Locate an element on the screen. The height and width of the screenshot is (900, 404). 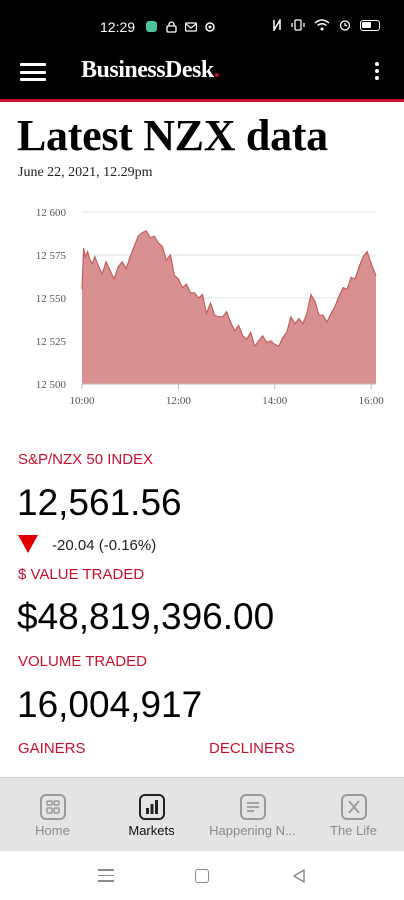
bottom-navigation: Home Markets Happening N... The Life is located at coordinates (202, 814).